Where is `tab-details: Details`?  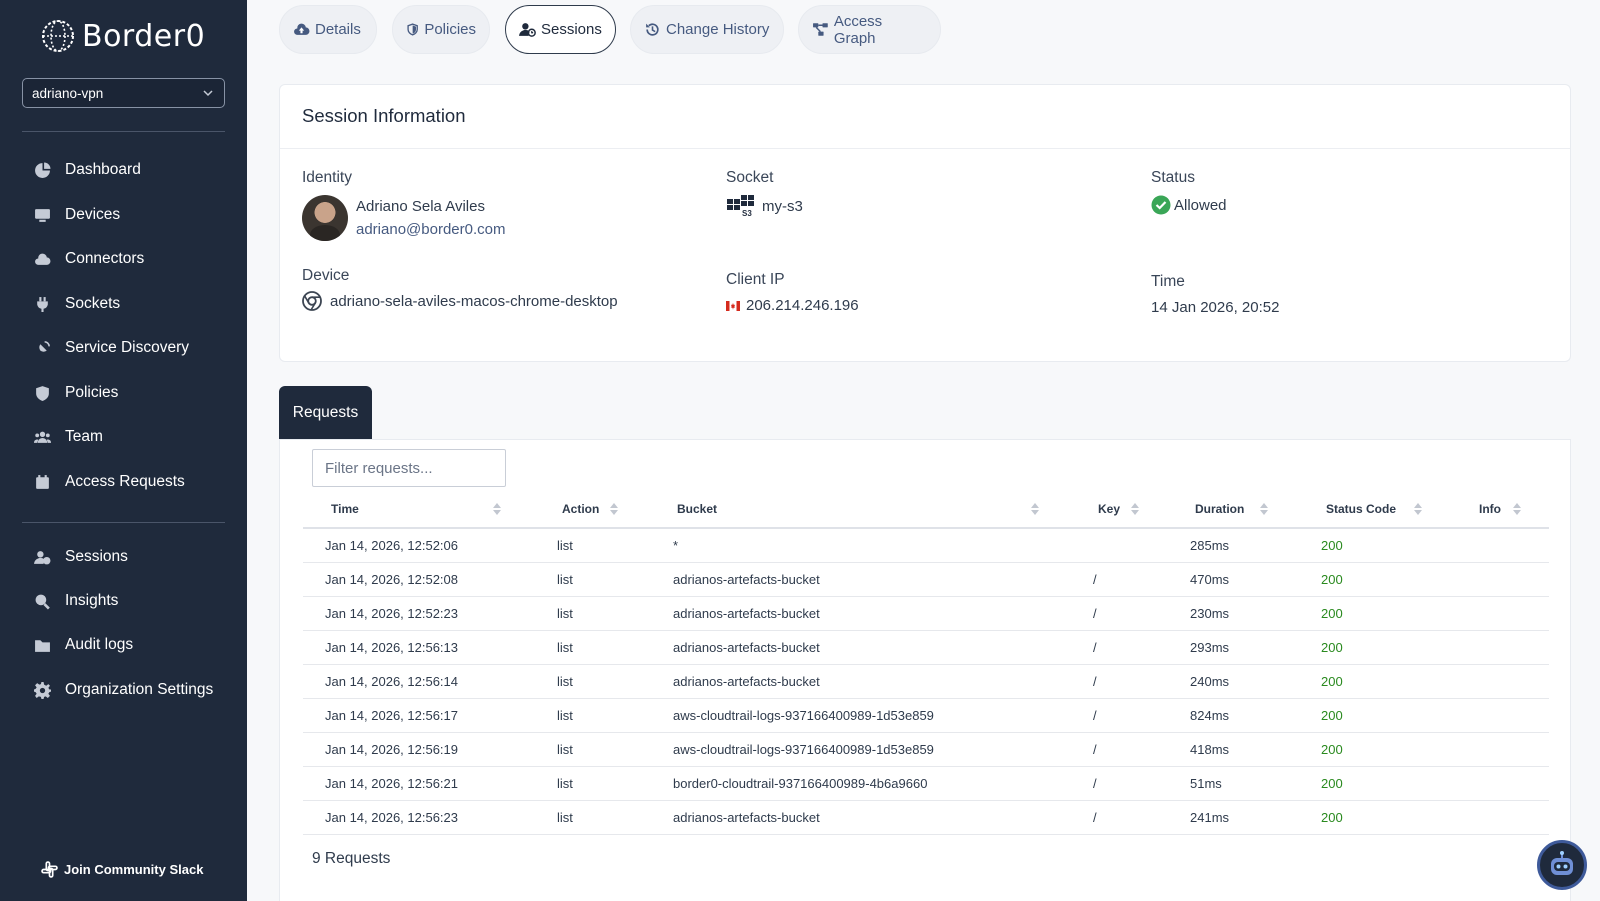
tab-details: Details is located at coordinates (328, 29).